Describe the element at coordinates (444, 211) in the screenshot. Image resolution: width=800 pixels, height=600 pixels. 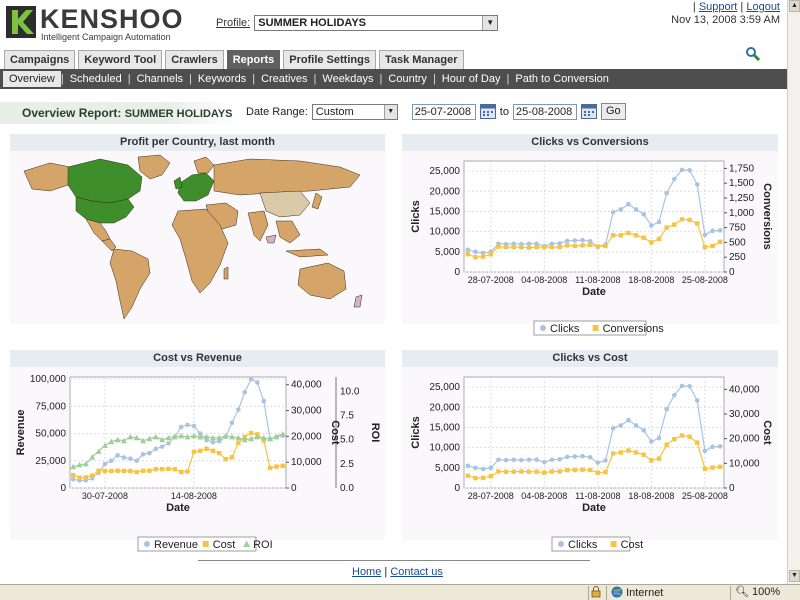
I see `y-tick-label: 15,000` at that location.